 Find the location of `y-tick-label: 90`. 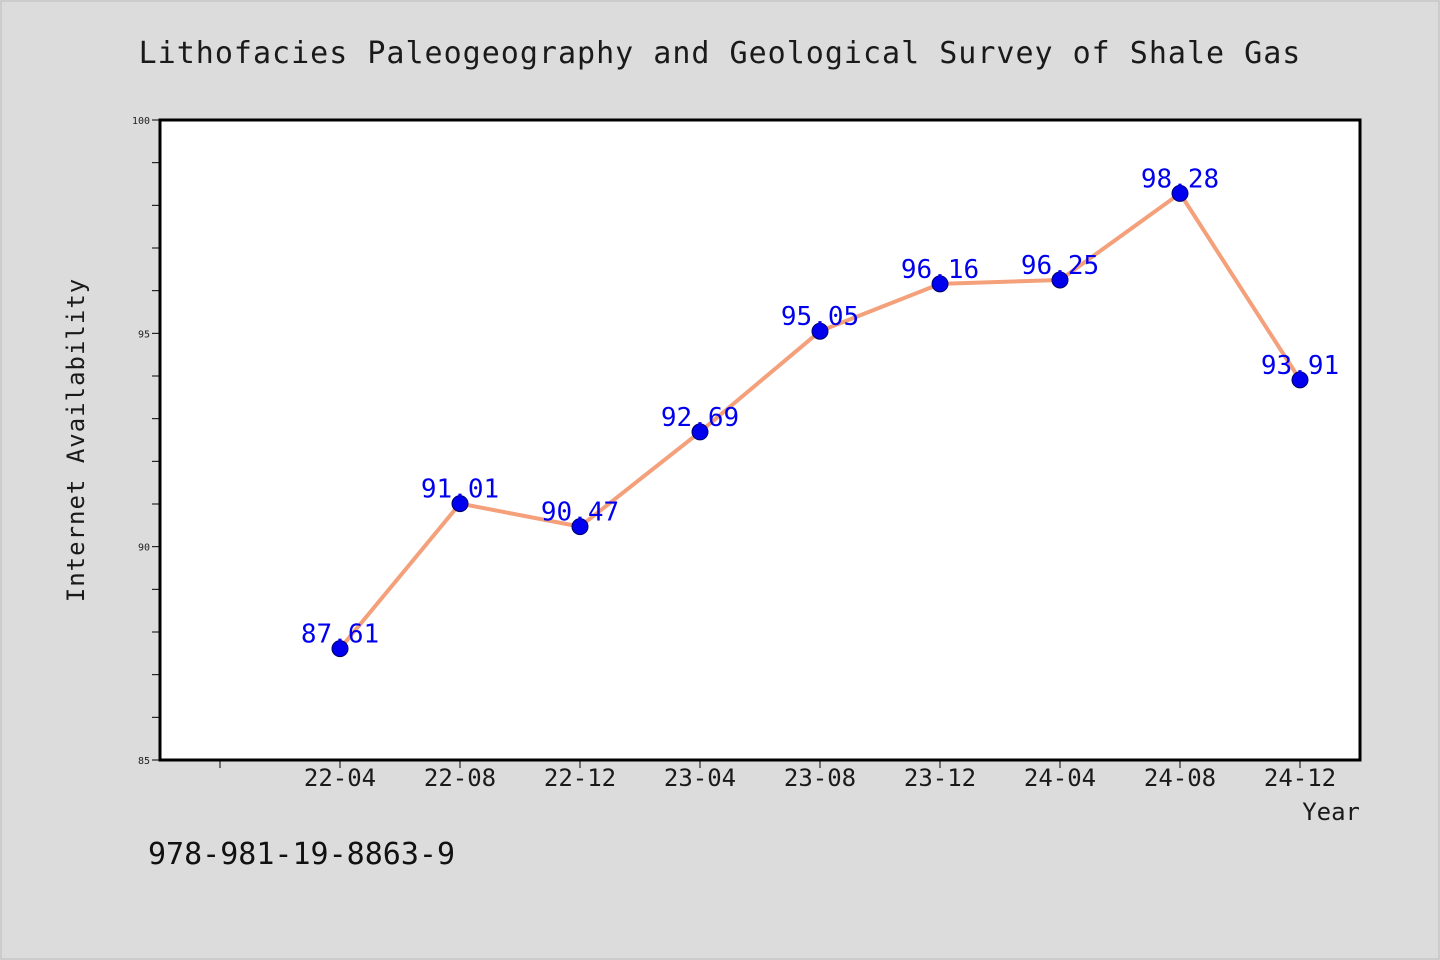

y-tick-label: 90 is located at coordinates (144, 548).